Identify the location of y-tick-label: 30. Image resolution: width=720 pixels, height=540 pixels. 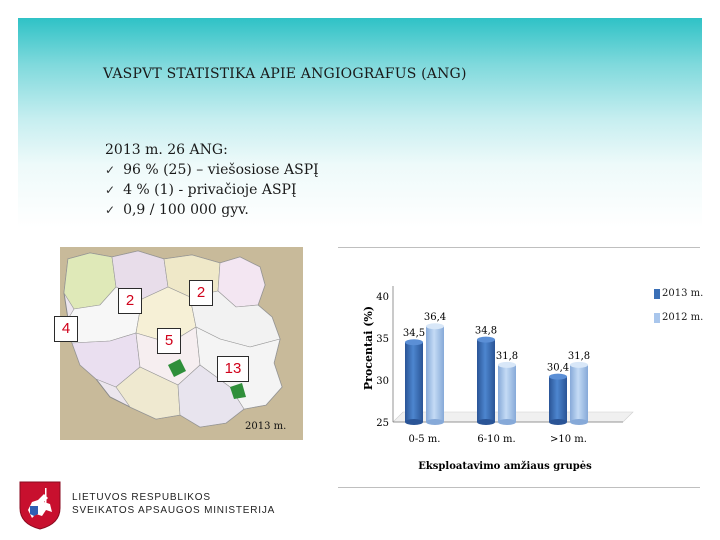
(382, 381).